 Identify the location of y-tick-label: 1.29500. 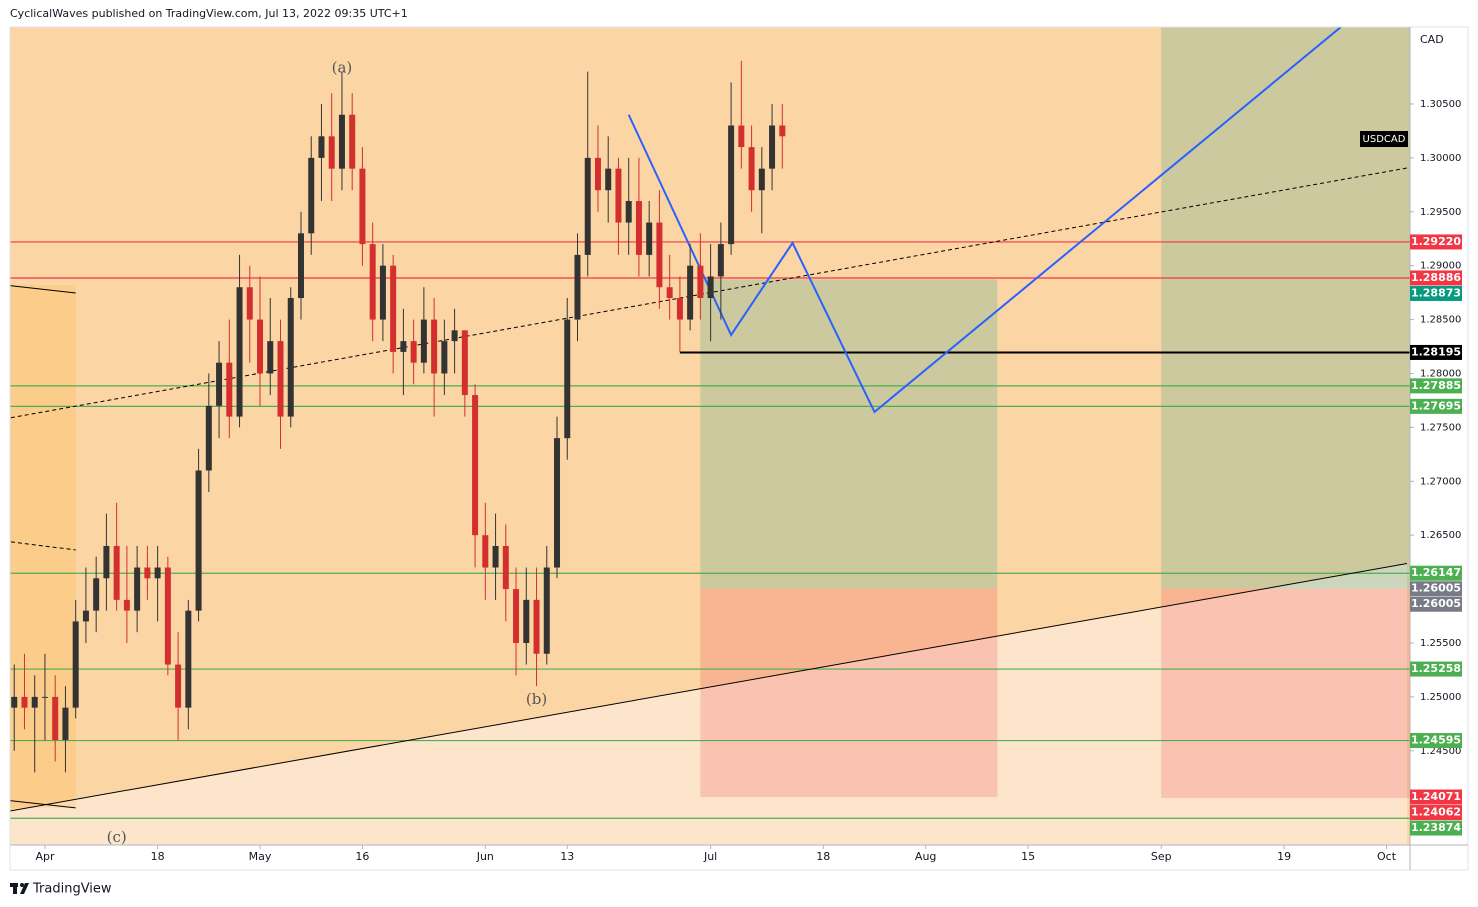
(1440, 212).